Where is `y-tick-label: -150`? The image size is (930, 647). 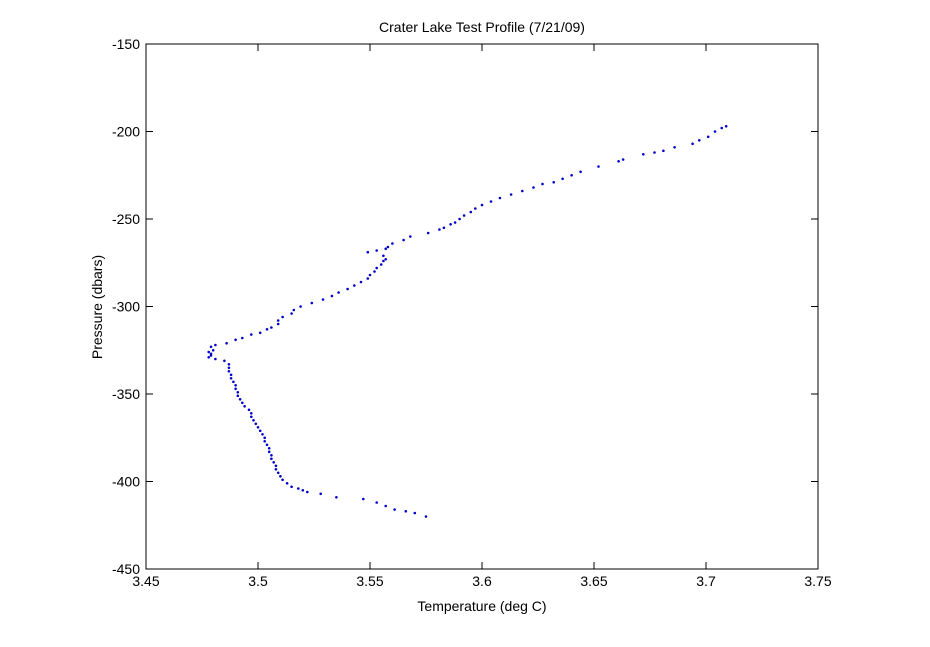
y-tick-label: -150 is located at coordinates (126, 44).